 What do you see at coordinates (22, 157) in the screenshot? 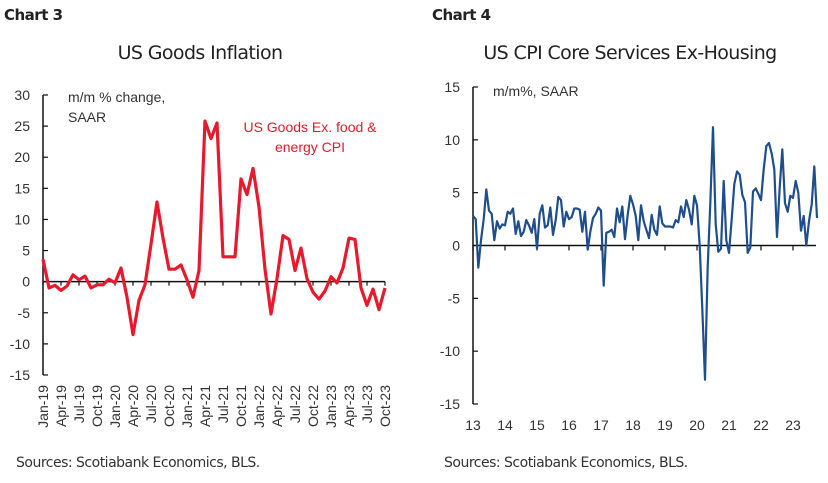
I see `chart-3-y-tick-label: 20` at bounding box center [22, 157].